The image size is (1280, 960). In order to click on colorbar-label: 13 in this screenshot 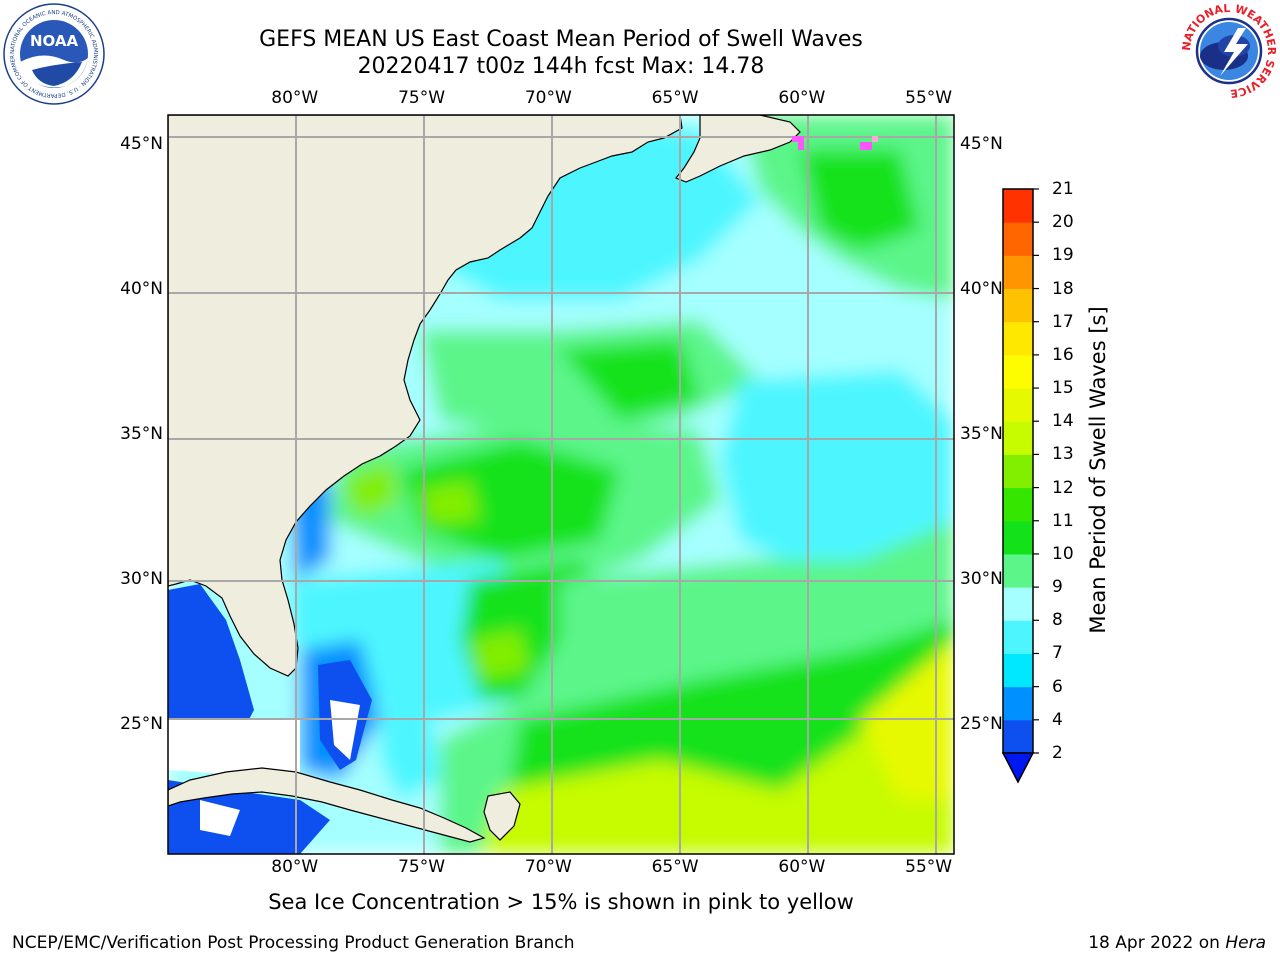, I will do `click(1063, 454)`.